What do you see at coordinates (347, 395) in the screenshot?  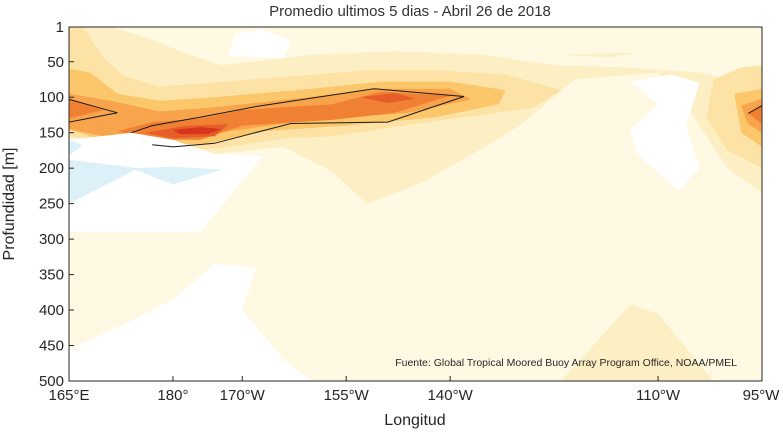 I see `x-tick-label-3: 155°W` at bounding box center [347, 395].